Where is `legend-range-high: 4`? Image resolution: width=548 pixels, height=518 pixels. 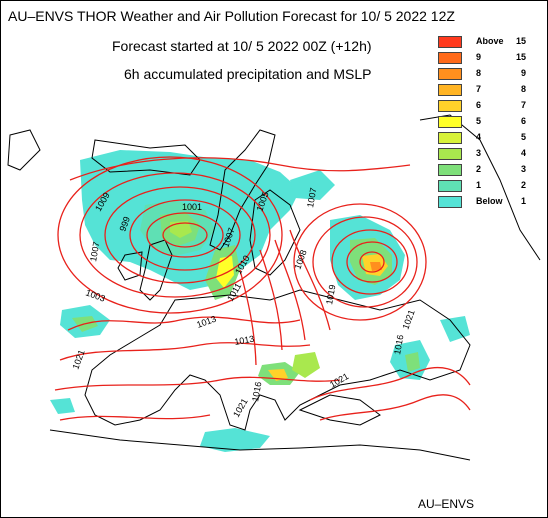
legend-range-high: 4 is located at coordinates (523, 153).